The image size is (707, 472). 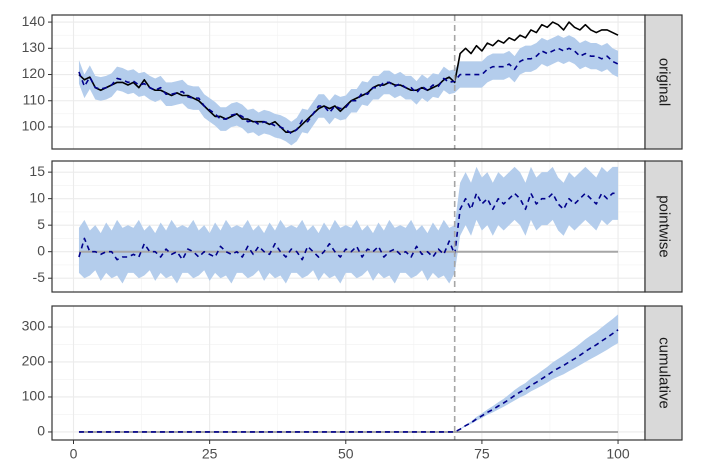 What do you see at coordinates (210, 454) in the screenshot?
I see `x-tick-label: 25` at bounding box center [210, 454].